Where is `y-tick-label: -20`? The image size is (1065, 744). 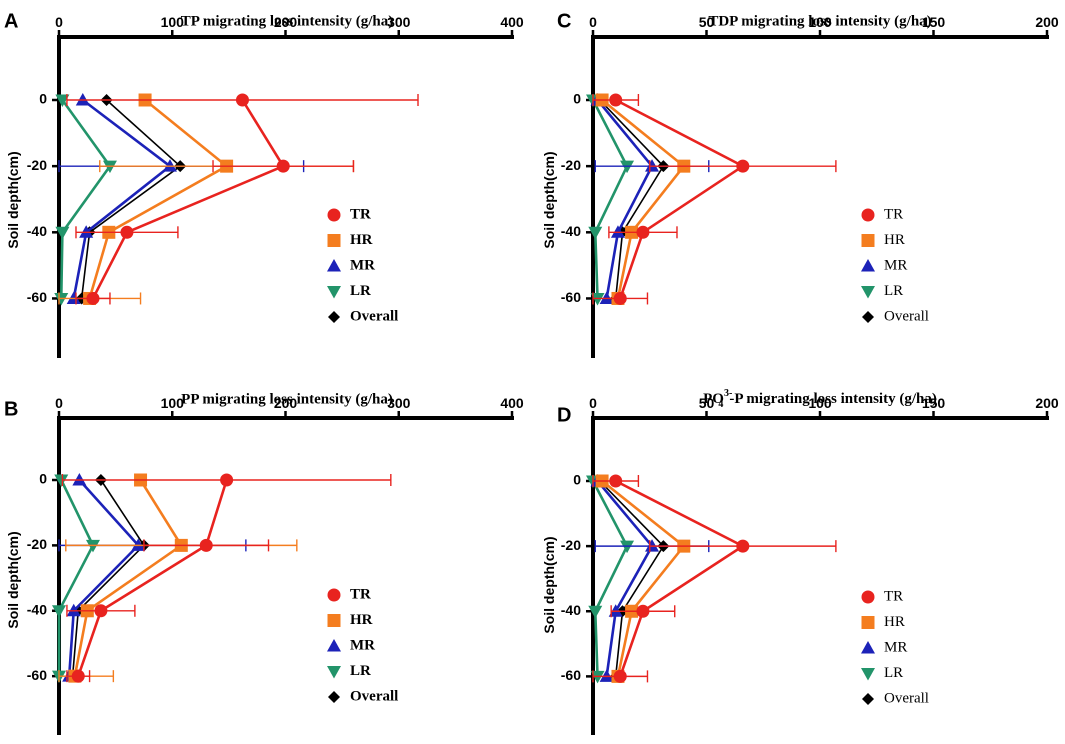
y-tick-label: -20 is located at coordinates (571, 545).